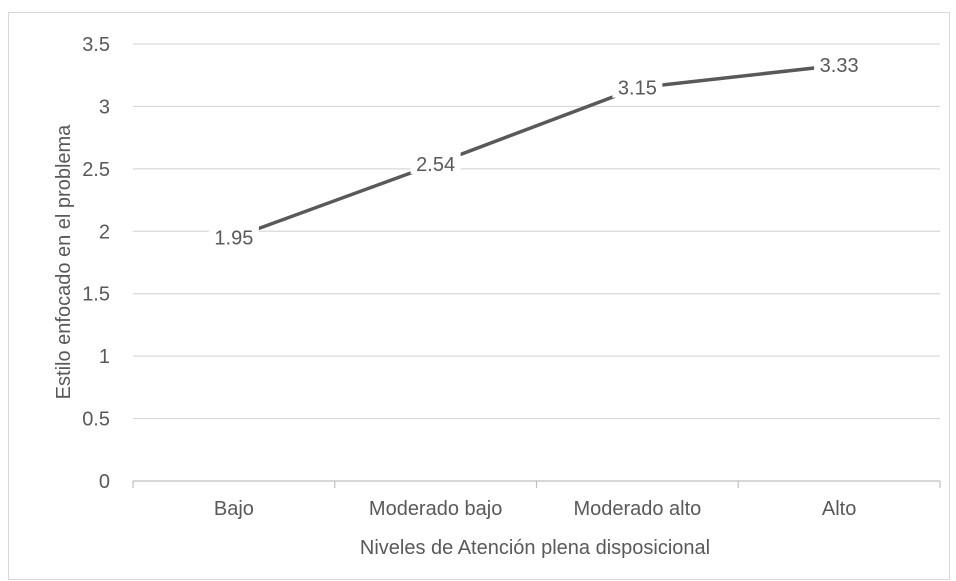 The height and width of the screenshot is (581, 956). I want to click on y-tick-label: 1, so click(104, 357).